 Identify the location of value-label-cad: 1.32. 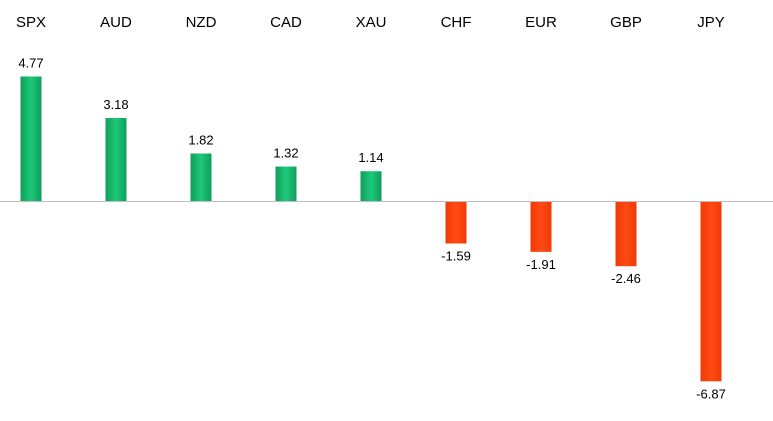
(285, 153).